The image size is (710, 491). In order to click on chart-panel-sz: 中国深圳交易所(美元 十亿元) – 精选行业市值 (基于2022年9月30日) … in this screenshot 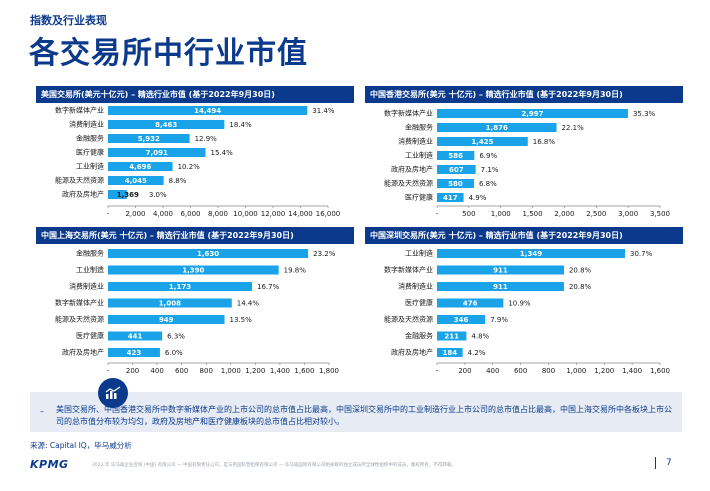, I will do `click(524, 302)`.